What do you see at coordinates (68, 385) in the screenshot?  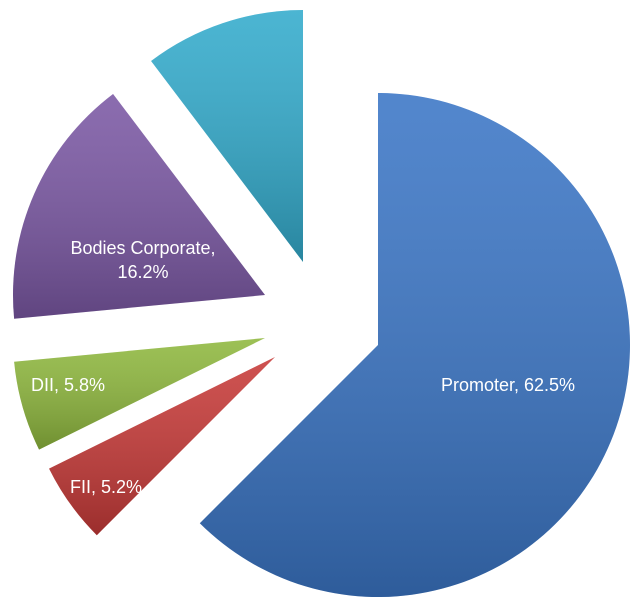 I see `data-label: DII, 5.8%` at bounding box center [68, 385].